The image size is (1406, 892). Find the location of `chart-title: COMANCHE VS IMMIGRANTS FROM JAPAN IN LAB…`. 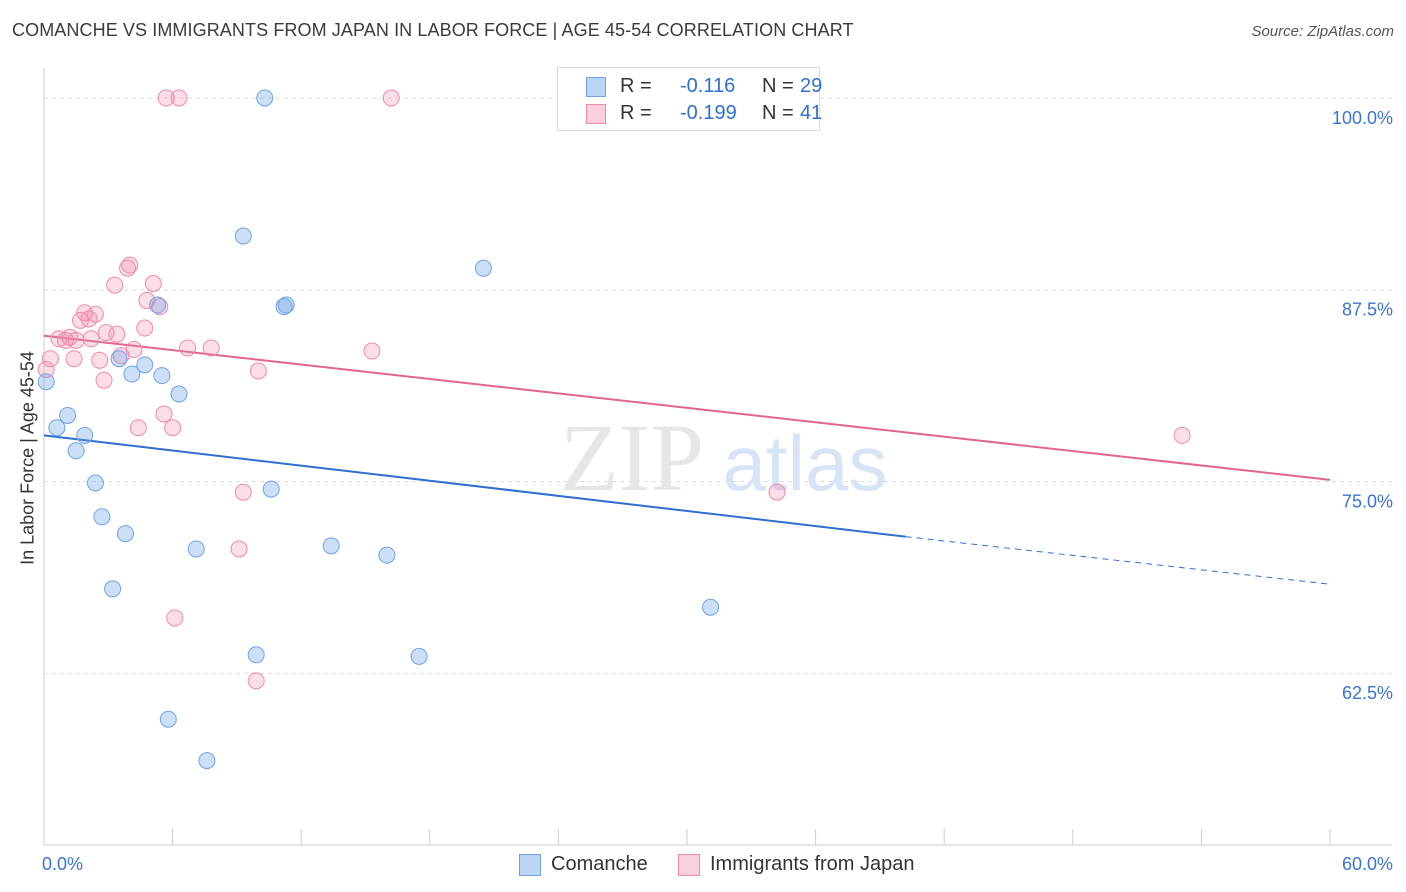

chart-title: COMANCHE VS IMMIGRANTS FROM JAPAN IN LAB… is located at coordinates (433, 30).